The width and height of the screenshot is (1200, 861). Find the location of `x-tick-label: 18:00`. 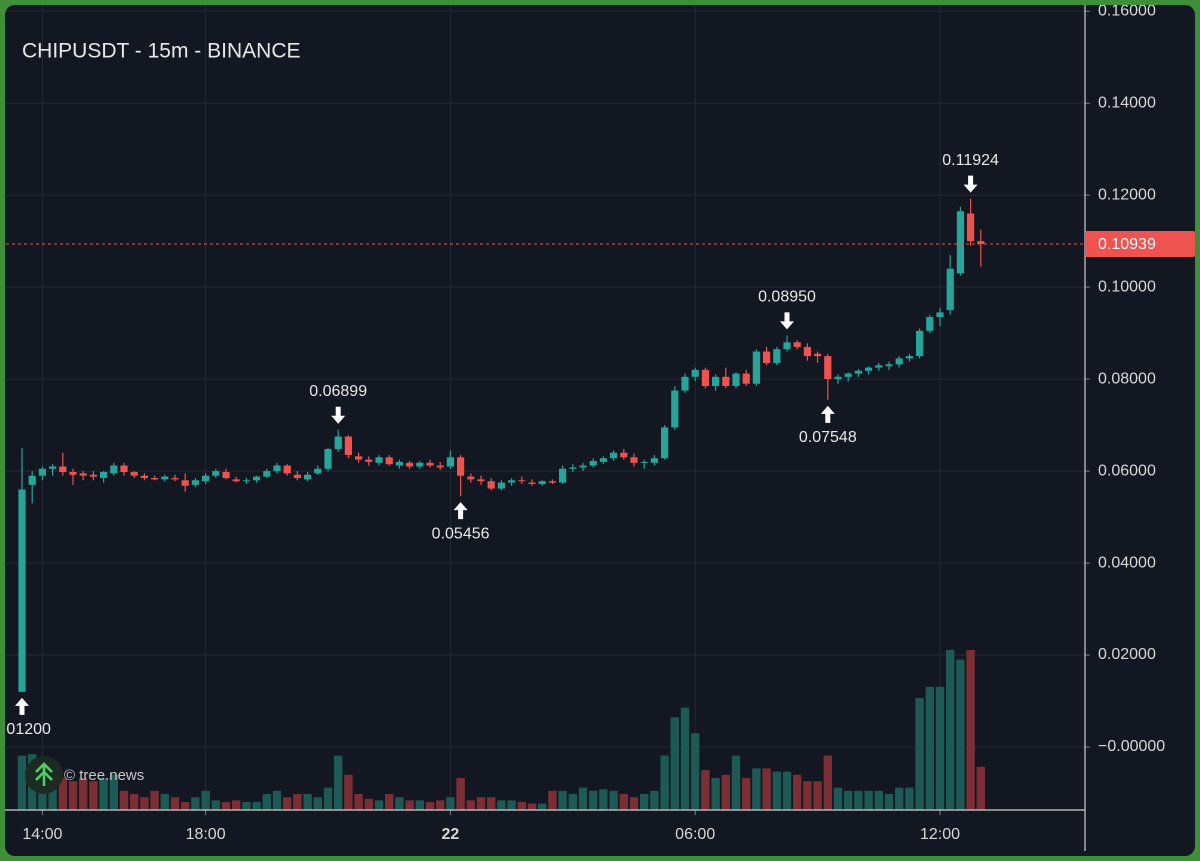

x-tick-label: 18:00 is located at coordinates (206, 834).